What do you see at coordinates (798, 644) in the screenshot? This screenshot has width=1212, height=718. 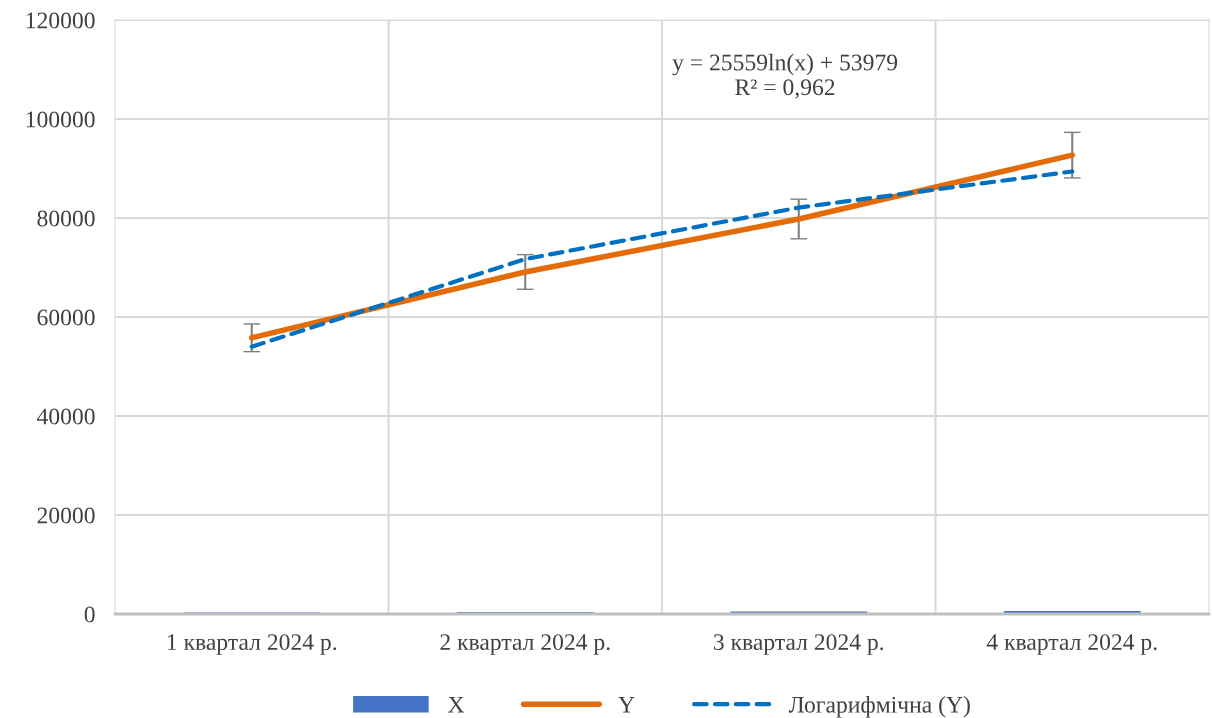 I see `x-tick-label: 3 квартал 2024 р.` at bounding box center [798, 644].